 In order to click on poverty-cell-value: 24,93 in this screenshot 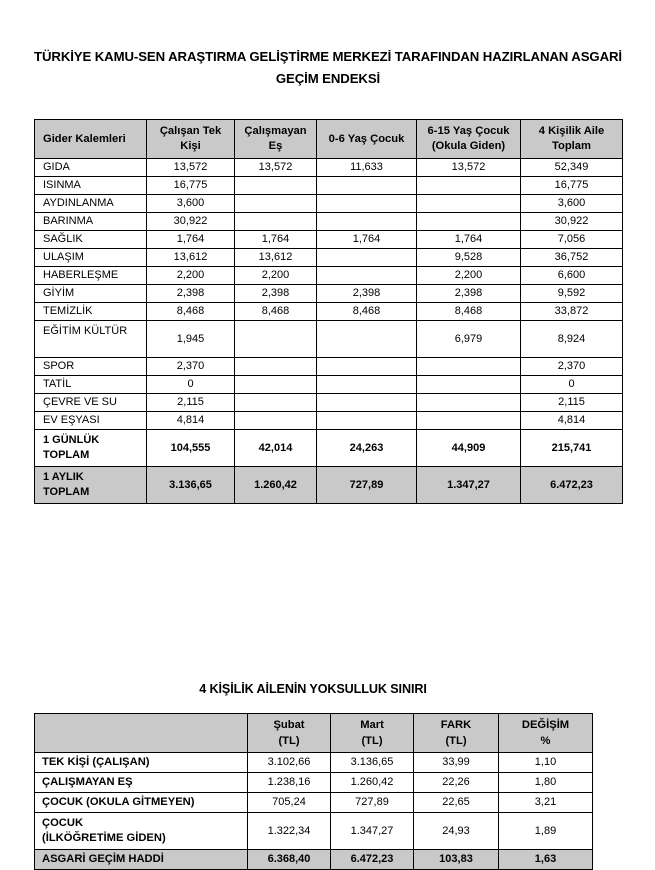, I will do `click(456, 831)`.